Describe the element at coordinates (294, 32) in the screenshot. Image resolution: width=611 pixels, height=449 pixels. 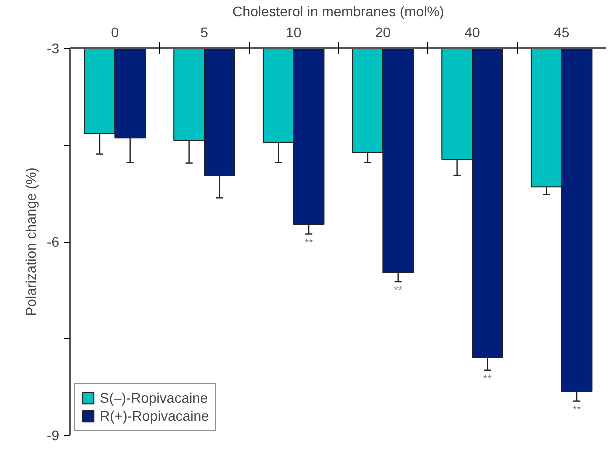
I see `x-tick-label: 10` at that location.